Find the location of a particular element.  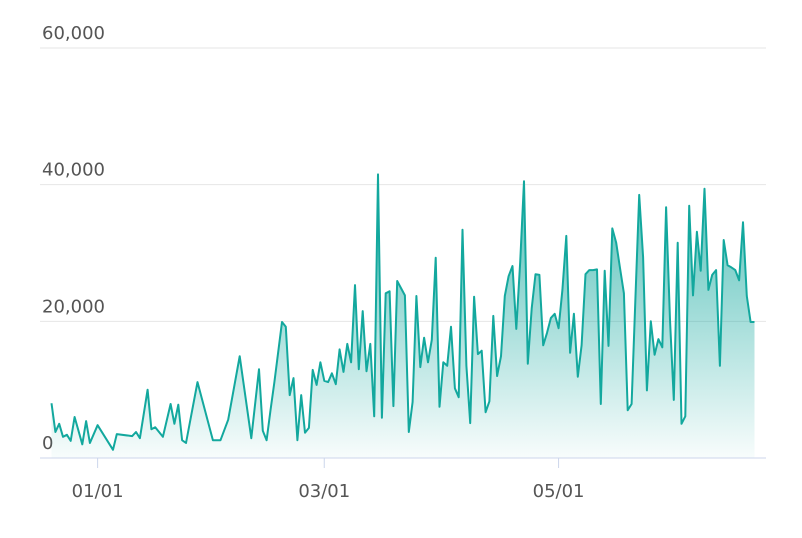

y-tick-label: 20,000 is located at coordinates (73, 306).